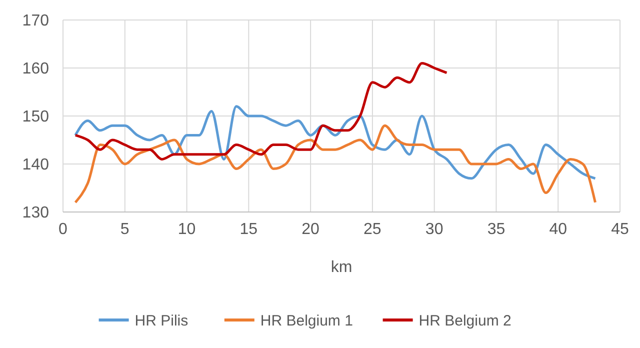 Image resolution: width=640 pixels, height=348 pixels. What do you see at coordinates (249, 229) in the screenshot?
I see `x-tick-label: 15` at bounding box center [249, 229].